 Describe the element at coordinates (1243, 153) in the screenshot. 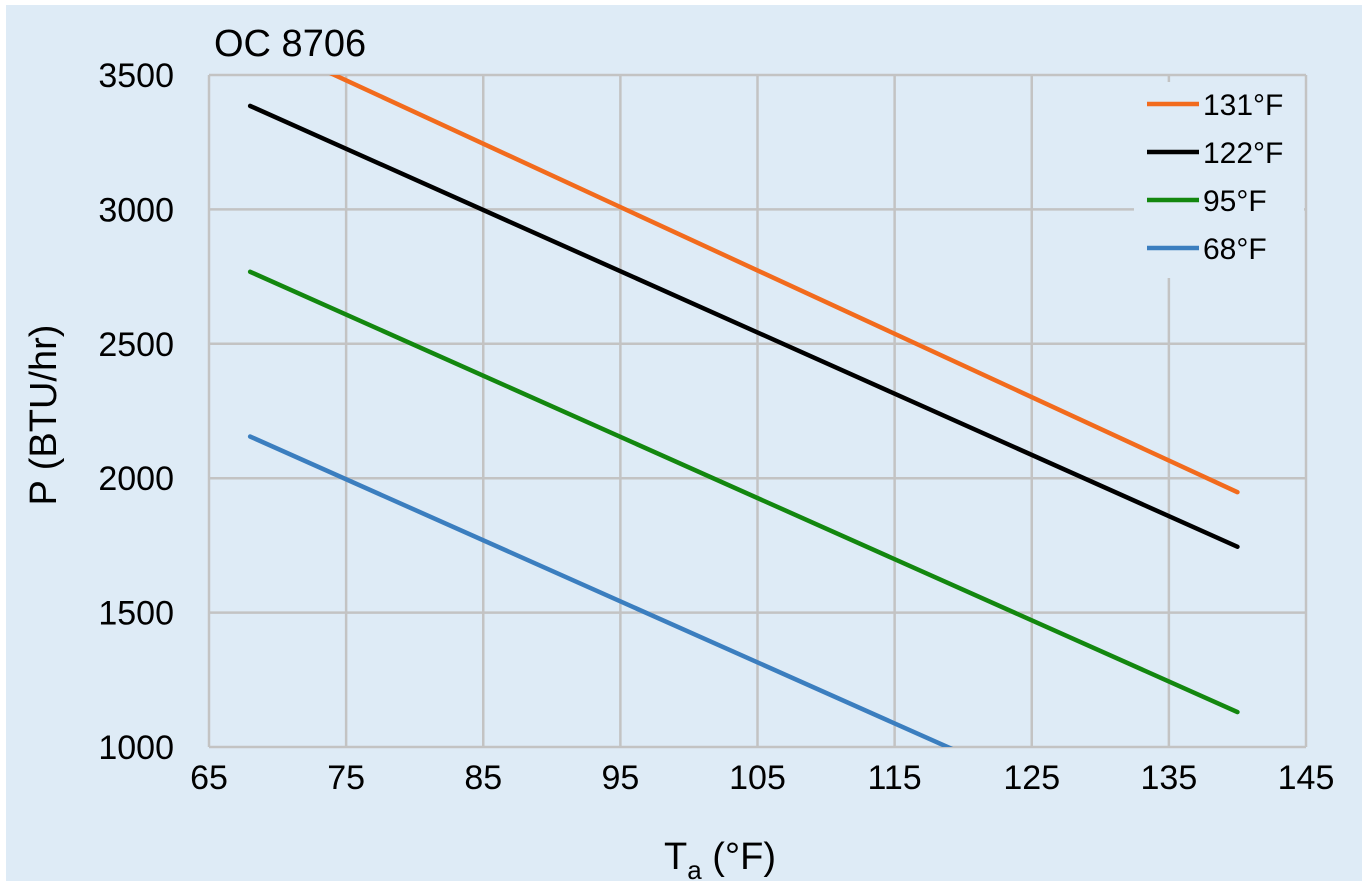

I see `legend-label-1: 122°F` at that location.